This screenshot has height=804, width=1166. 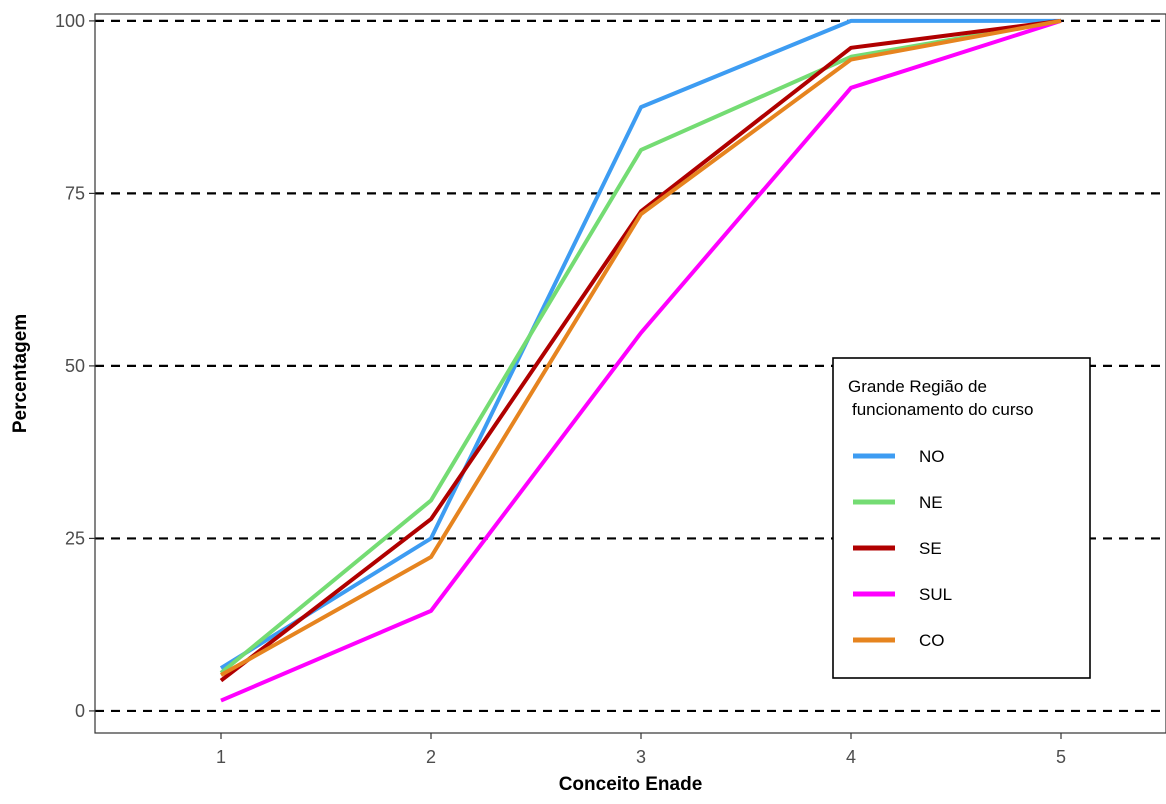 I want to click on x-tick-label: 3, so click(x=641, y=757).